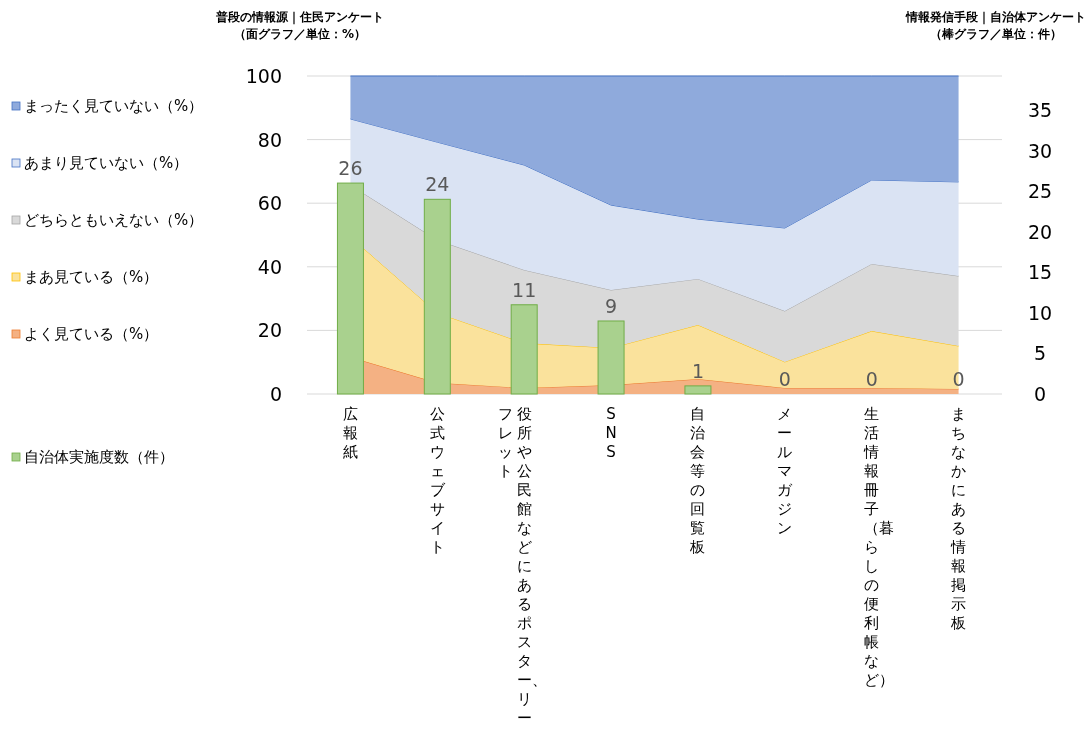  I want to click on legend-label: 自治体実施度数（件）, so click(99, 457).